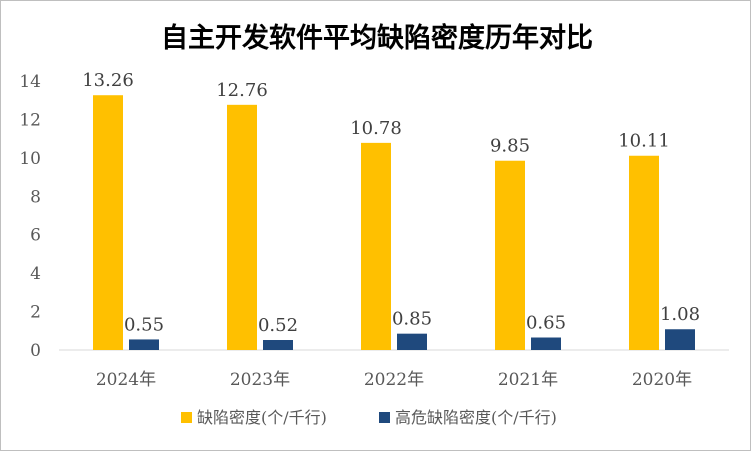 The image size is (751, 452). Describe the element at coordinates (262, 417) in the screenshot. I see `legend-label: 缺陷密度(个/千行)` at that location.